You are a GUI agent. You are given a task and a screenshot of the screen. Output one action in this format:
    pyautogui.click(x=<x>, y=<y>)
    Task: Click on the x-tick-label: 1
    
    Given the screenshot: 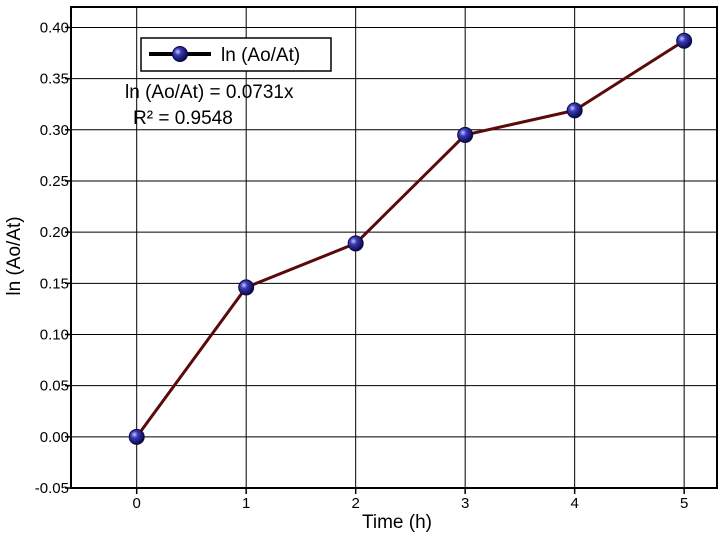 What is the action you would take?
    pyautogui.click(x=246, y=503)
    